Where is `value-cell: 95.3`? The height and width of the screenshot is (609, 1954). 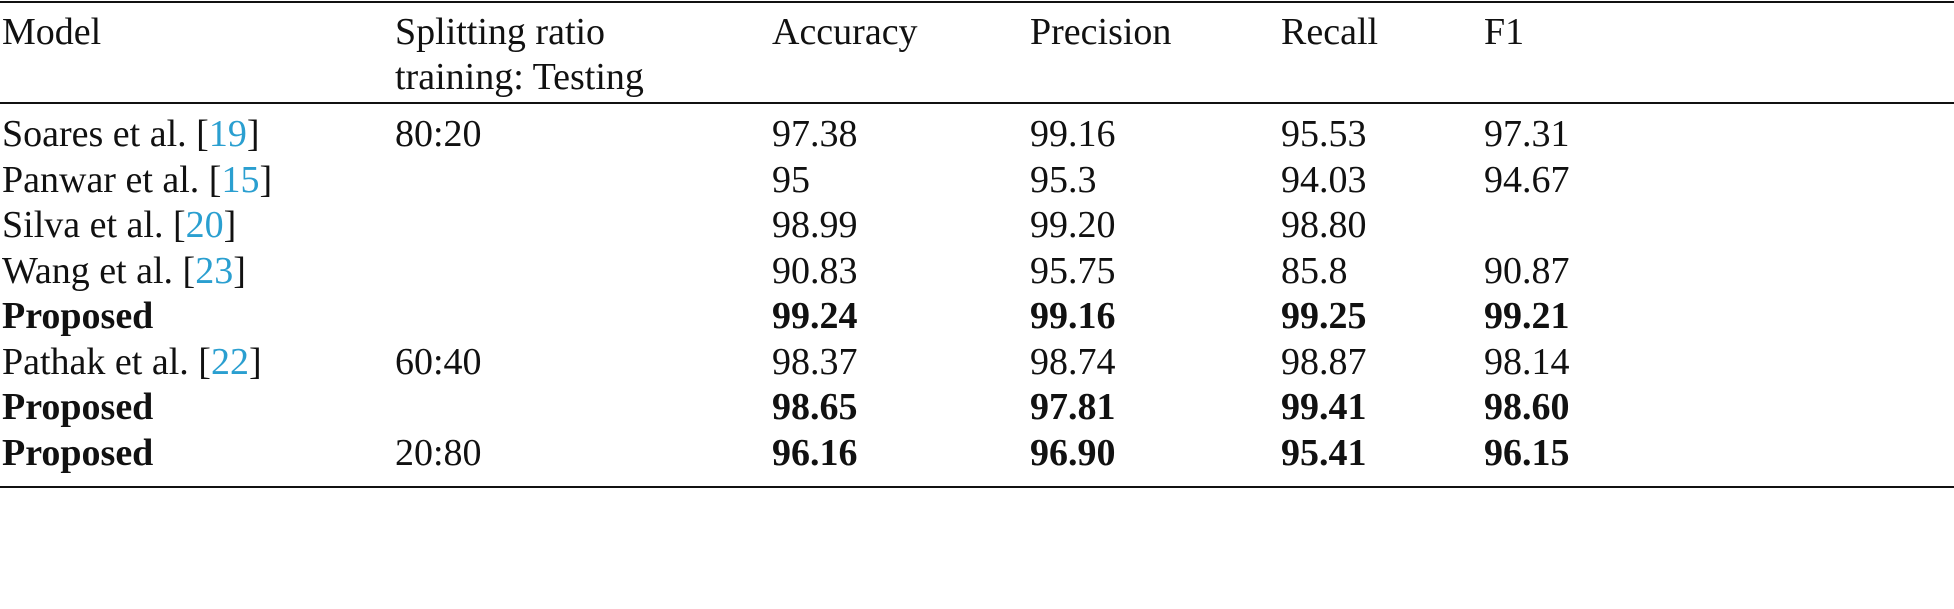 value-cell: 95.3 is located at coordinates (1063, 179).